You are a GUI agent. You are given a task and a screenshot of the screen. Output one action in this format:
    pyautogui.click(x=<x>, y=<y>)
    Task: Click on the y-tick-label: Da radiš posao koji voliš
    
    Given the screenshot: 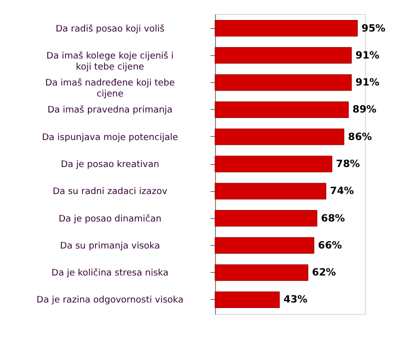 What is the action you would take?
    pyautogui.click(x=110, y=28)
    